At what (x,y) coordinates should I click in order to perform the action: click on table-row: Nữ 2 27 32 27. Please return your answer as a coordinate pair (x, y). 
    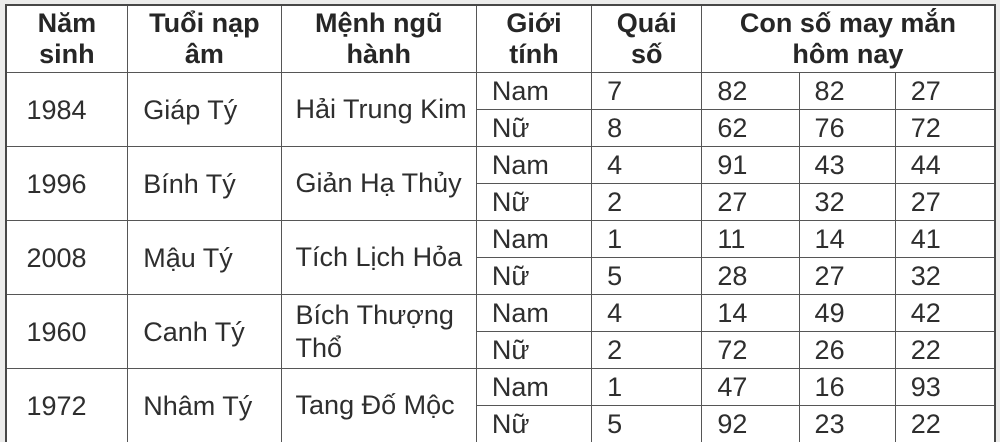
    Looking at the image, I should click on (501, 202).